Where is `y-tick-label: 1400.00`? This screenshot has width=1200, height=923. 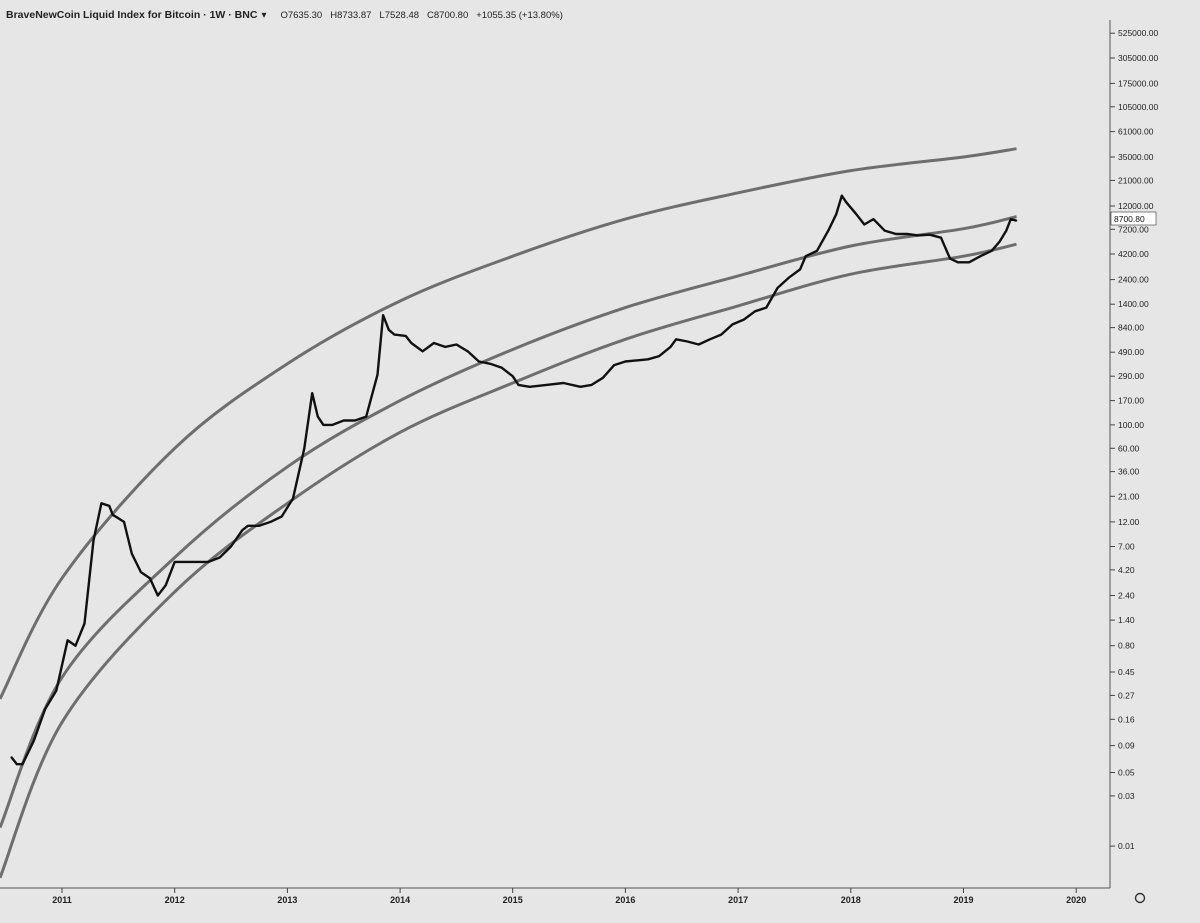 y-tick-label: 1400.00 is located at coordinates (1133, 304).